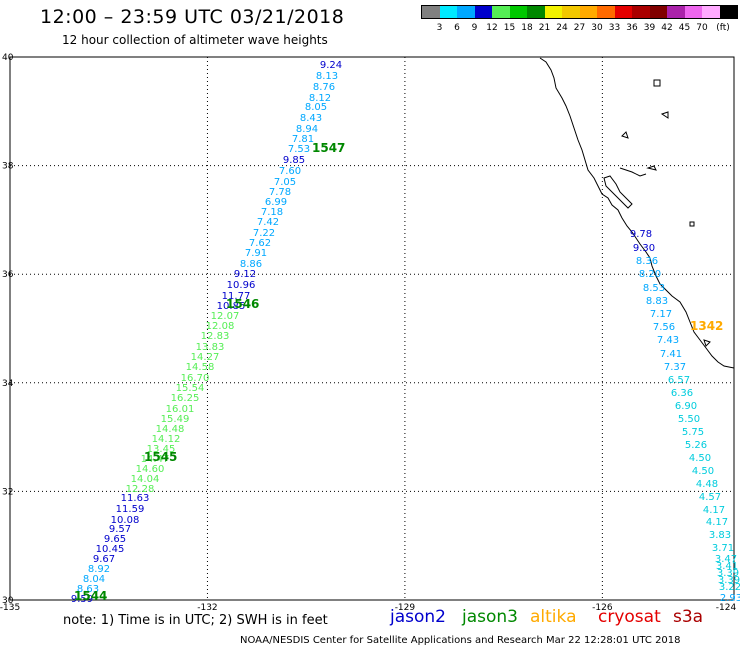 The image size is (740, 650). Describe the element at coordinates (647, 261) in the screenshot. I see `swh-label: 8.36` at that location.